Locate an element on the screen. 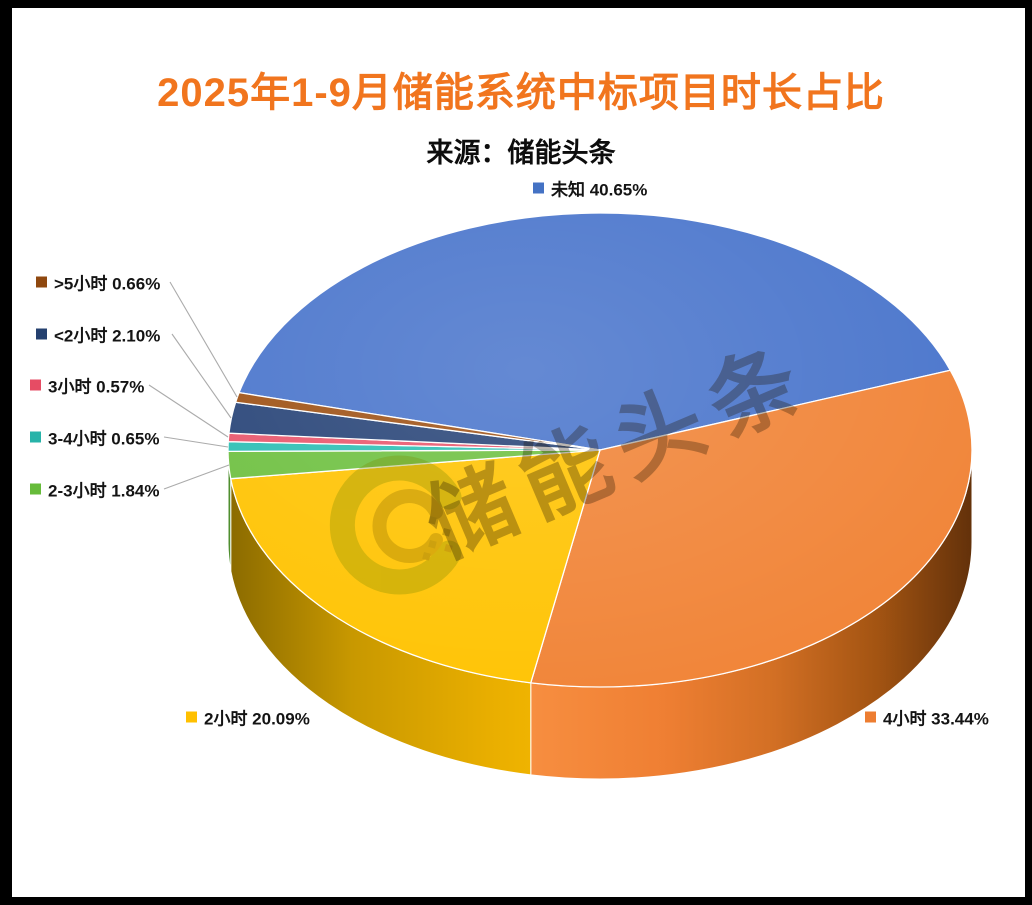 This screenshot has height=905, width=1032. slice-callout-text: 3-4小时 0.65% is located at coordinates (104, 439).